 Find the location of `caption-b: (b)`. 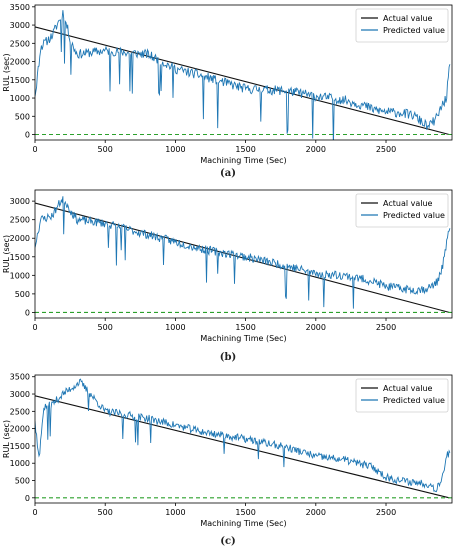

caption-b: (b) is located at coordinates (228, 357).